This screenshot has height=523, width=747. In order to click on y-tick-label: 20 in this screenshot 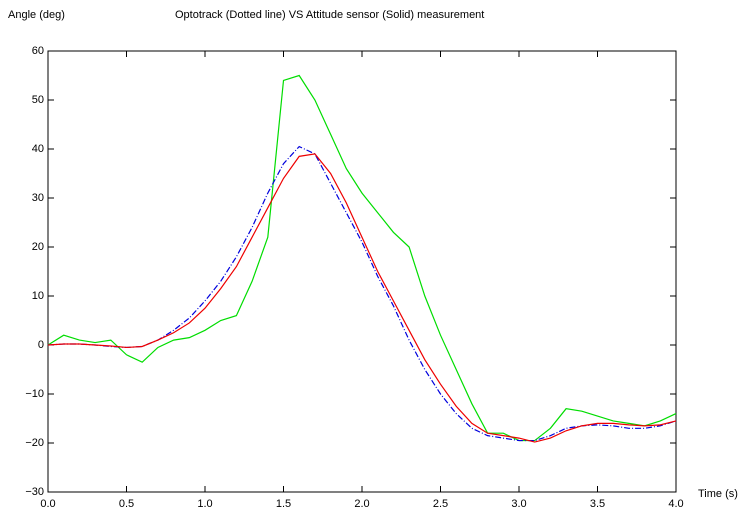, I will do `click(38, 247)`.